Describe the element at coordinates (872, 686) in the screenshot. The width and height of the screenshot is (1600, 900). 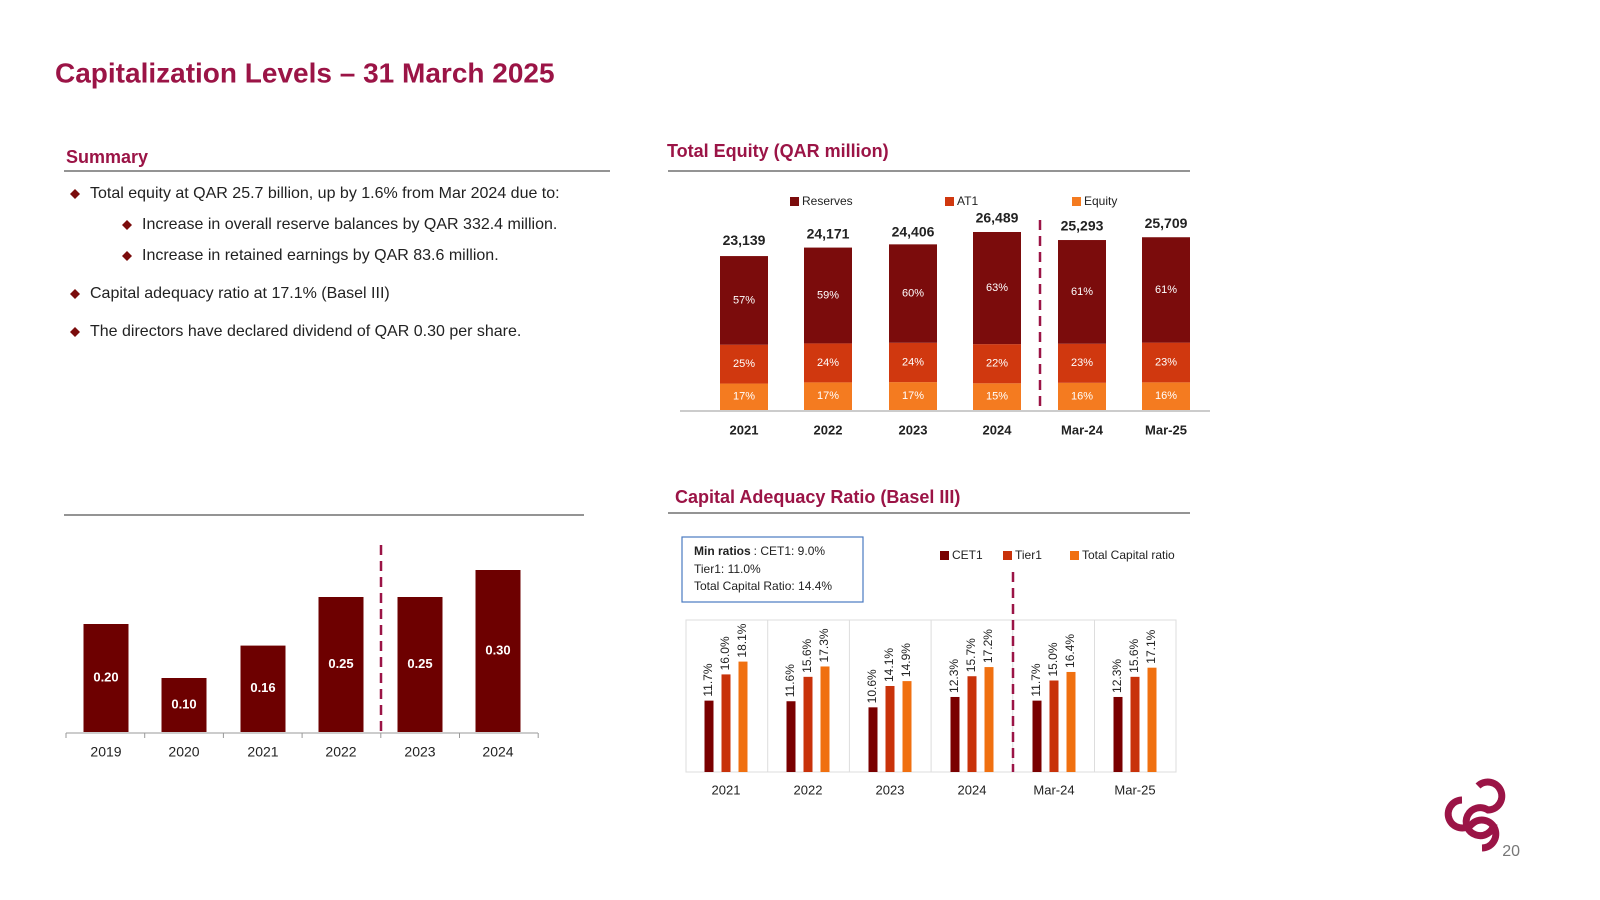
I see `value-label: 10.6%` at that location.